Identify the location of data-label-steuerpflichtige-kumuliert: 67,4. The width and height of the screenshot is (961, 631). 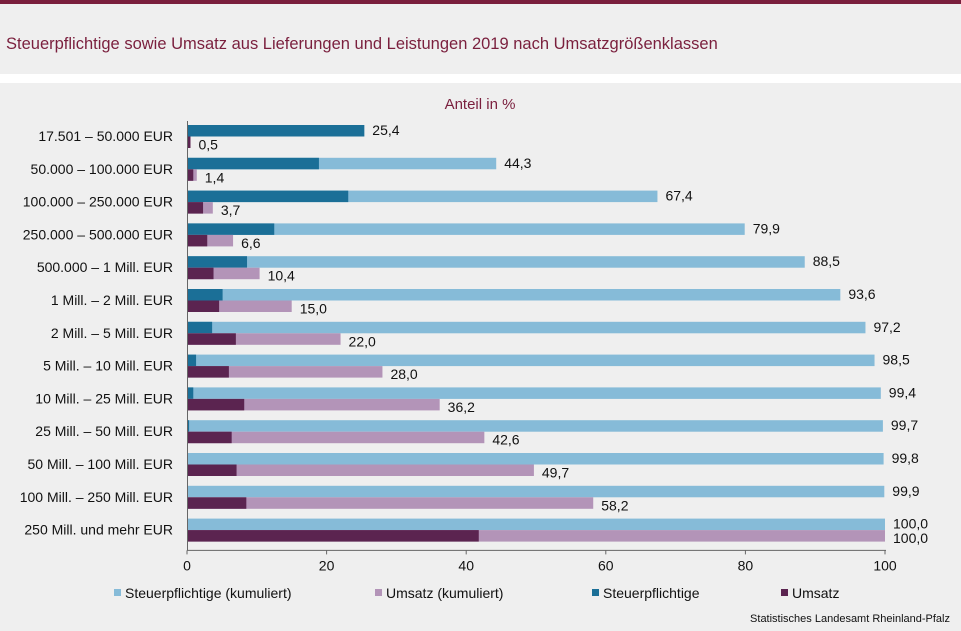
(678, 196).